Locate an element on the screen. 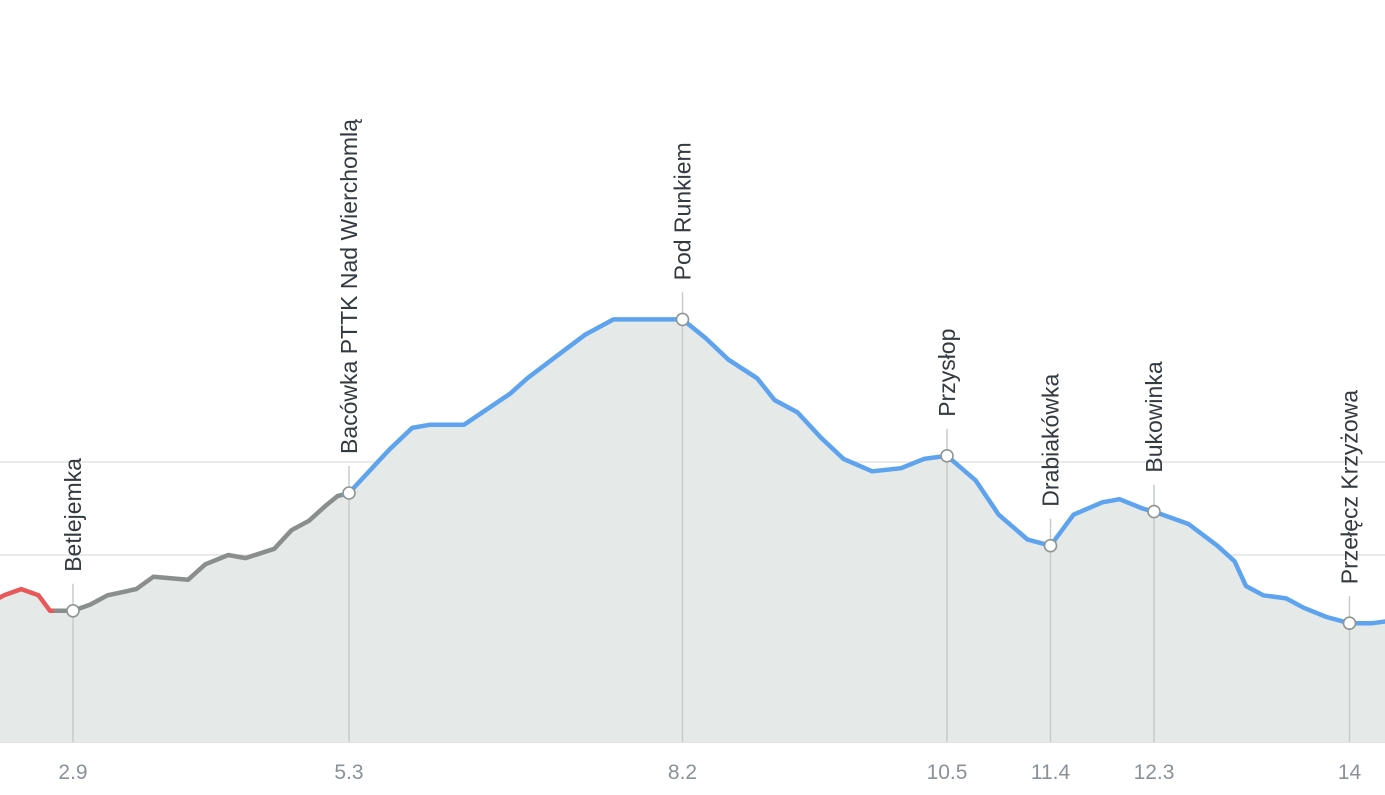 The height and width of the screenshot is (795, 1385). x-tick-label: 14 is located at coordinates (1350, 772).